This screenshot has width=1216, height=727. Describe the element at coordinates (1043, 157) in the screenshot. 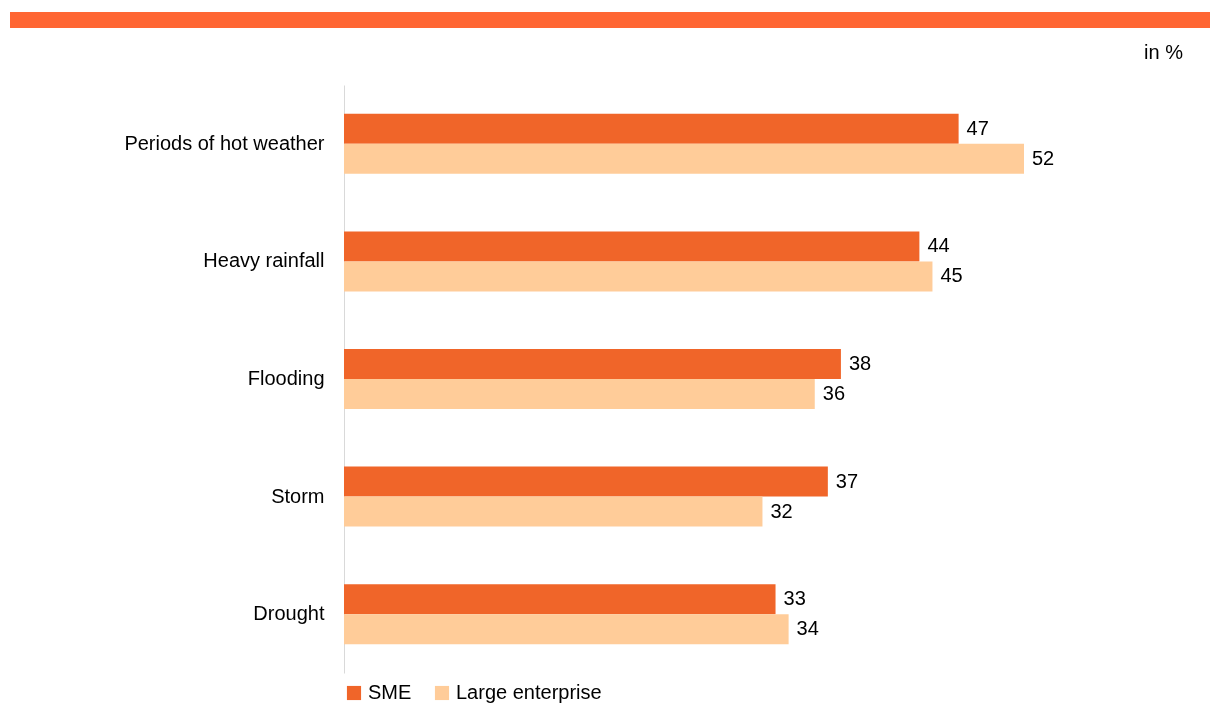

I see `data-label: 52` at that location.